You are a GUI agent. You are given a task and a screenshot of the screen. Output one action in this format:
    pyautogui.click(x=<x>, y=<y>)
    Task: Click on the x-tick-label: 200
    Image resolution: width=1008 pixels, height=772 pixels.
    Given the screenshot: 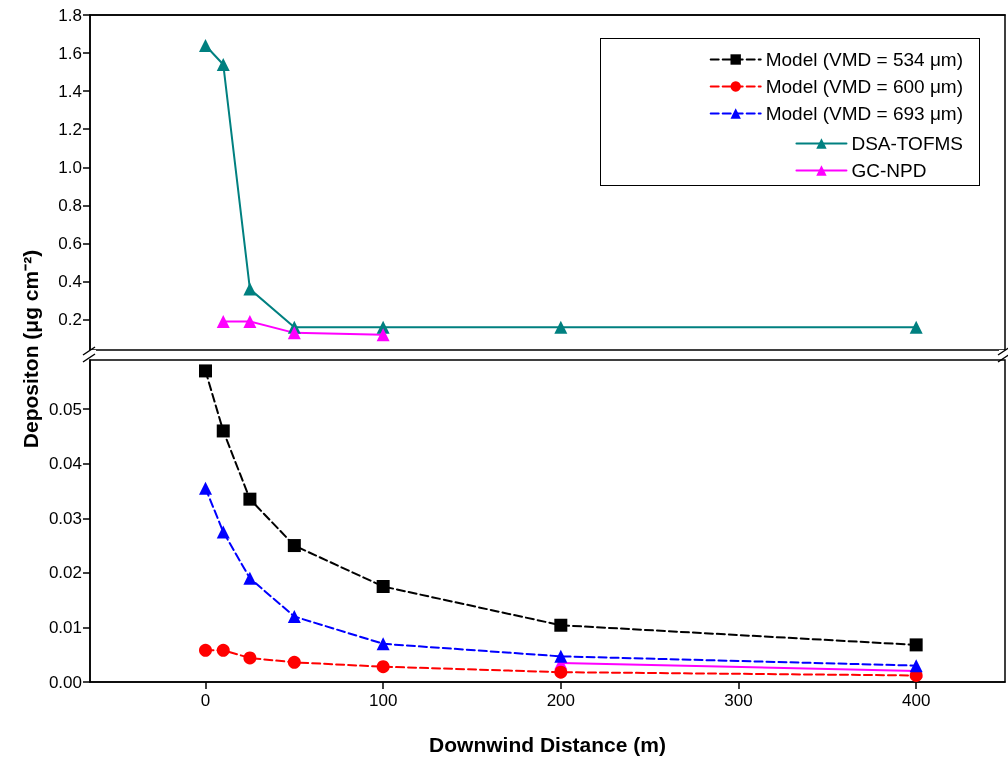 What is the action you would take?
    pyautogui.click(x=561, y=700)
    